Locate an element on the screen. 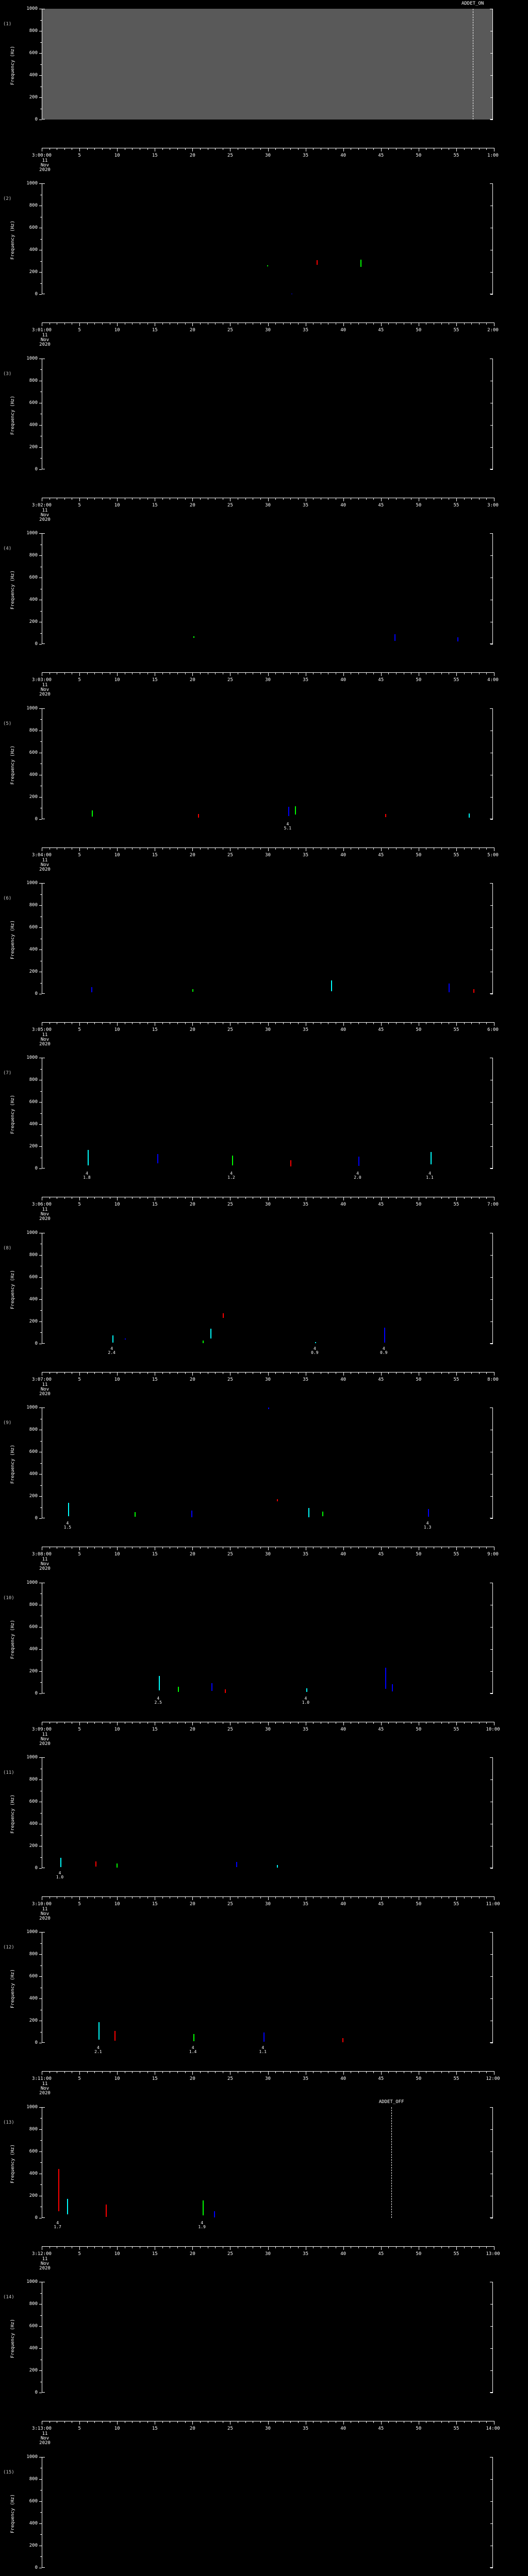 This screenshot has width=528, height=2576. y-axis-2: 0 200 400 600 800 1000 is located at coordinates (21, 239).